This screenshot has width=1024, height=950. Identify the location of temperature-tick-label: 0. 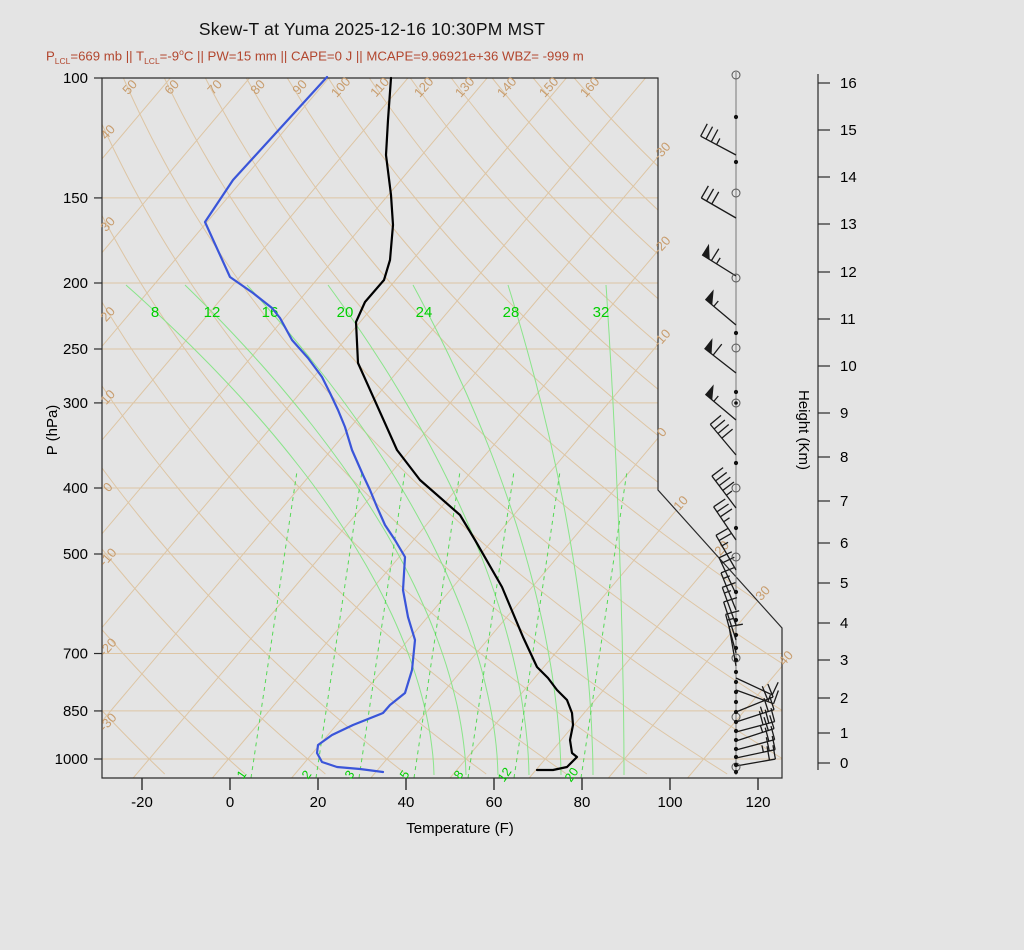
(230, 802).